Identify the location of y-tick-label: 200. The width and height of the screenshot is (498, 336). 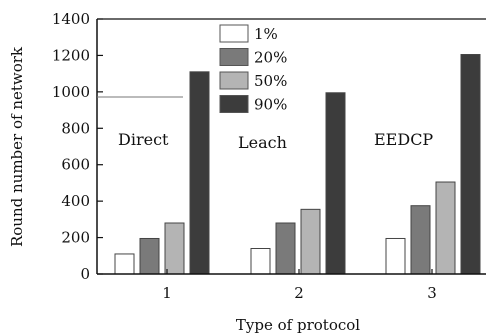
(75, 238).